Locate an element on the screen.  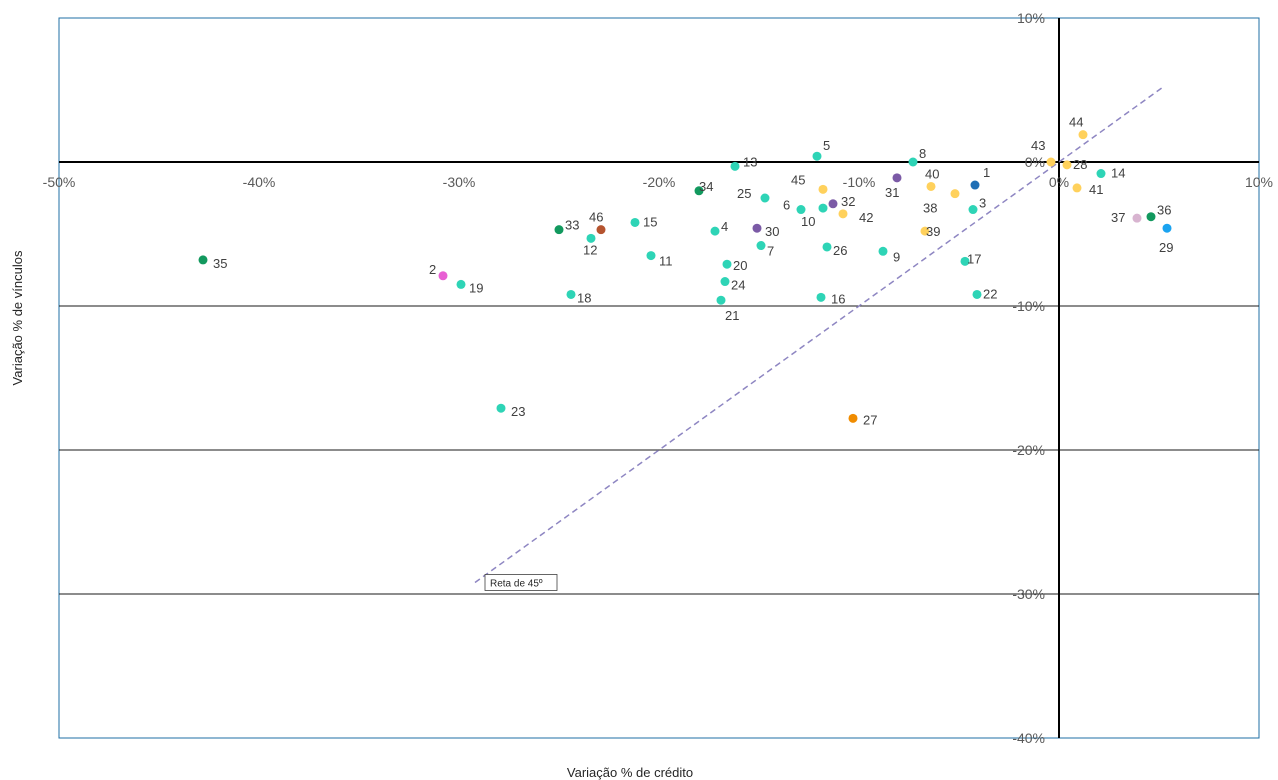
point-label-30: 30 is located at coordinates (772, 231).